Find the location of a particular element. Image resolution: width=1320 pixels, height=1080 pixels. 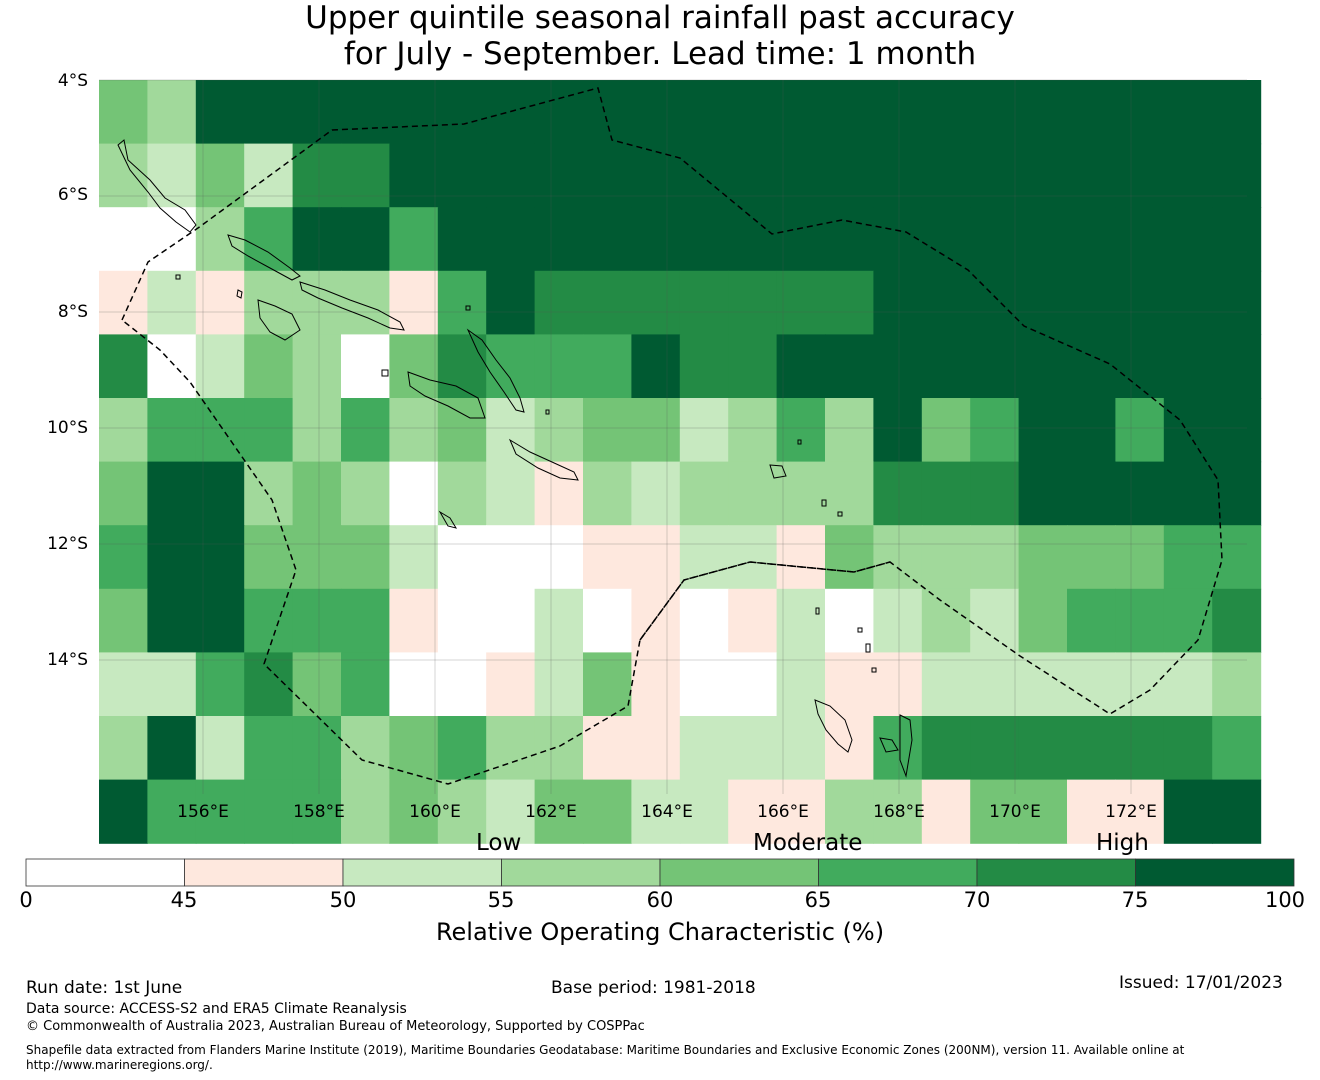

lon-label-160e: 160°E is located at coordinates (435, 812).